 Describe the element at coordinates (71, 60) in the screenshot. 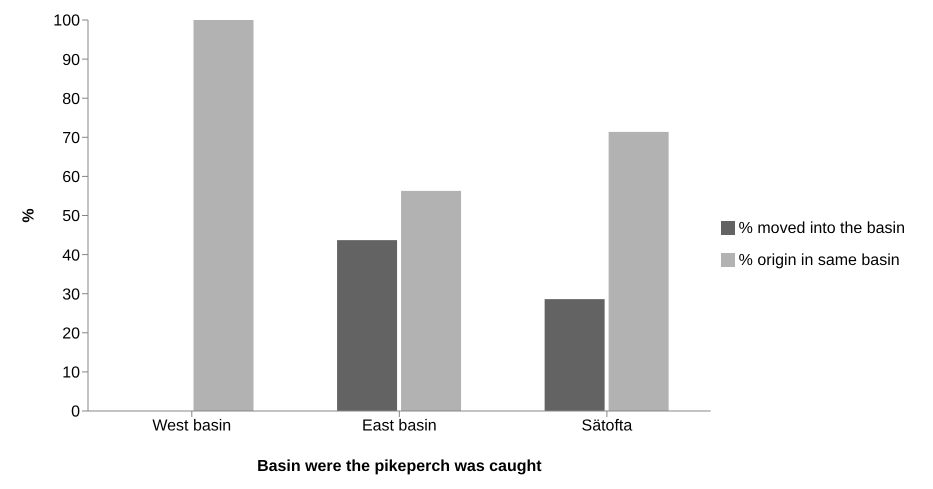

I see `y-tick-label: 90` at that location.